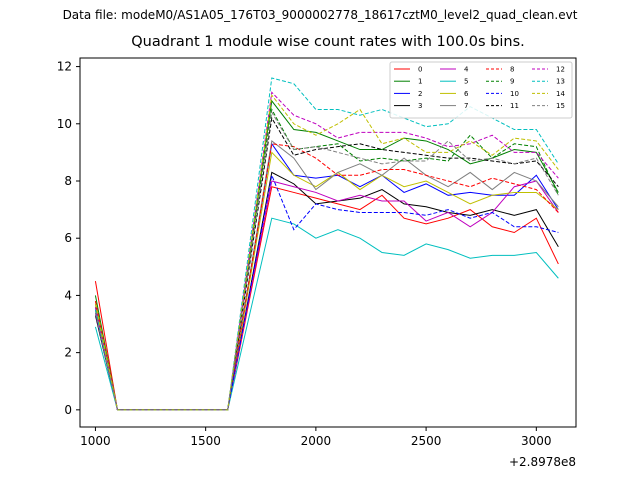 The image size is (640, 480). I want to click on legend-label-8: 8, so click(512, 70).